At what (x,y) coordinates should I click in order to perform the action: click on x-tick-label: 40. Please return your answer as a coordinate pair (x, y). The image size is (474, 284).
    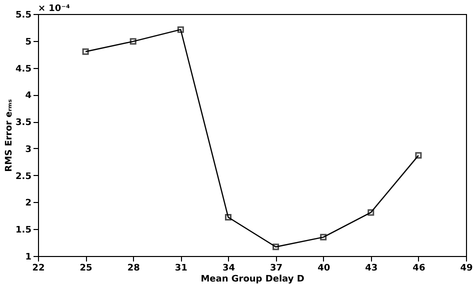
    Looking at the image, I should click on (324, 269).